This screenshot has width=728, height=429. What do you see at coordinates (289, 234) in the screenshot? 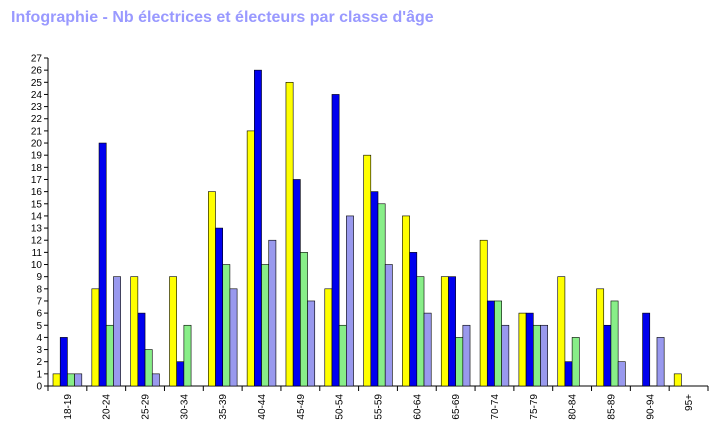
I see `bar-45-49-s1` at bounding box center [289, 234].